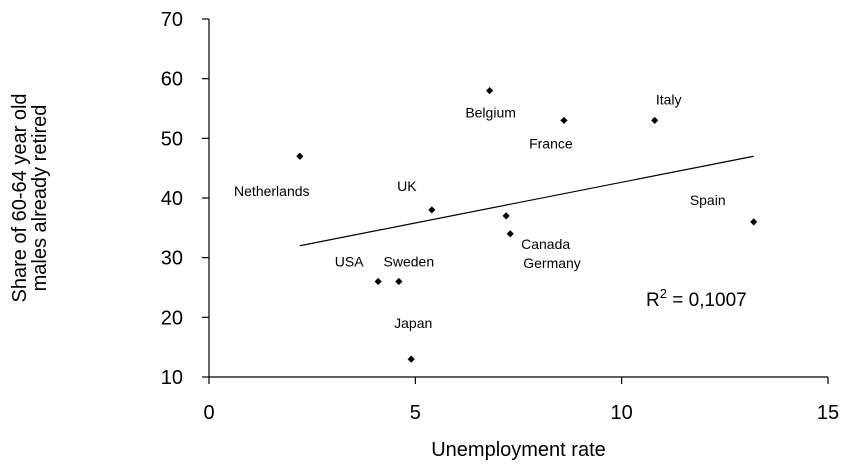 The height and width of the screenshot is (464, 845). Describe the element at coordinates (172, 20) in the screenshot. I see `y-tick-label: 70` at that location.